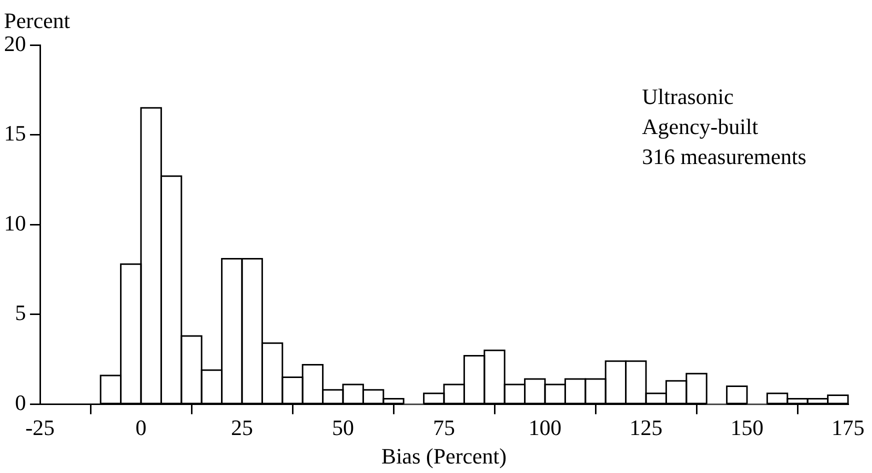 This screenshot has height=473, width=872. What do you see at coordinates (747, 427) in the screenshot?
I see `x-tick-label: 150` at bounding box center [747, 427].